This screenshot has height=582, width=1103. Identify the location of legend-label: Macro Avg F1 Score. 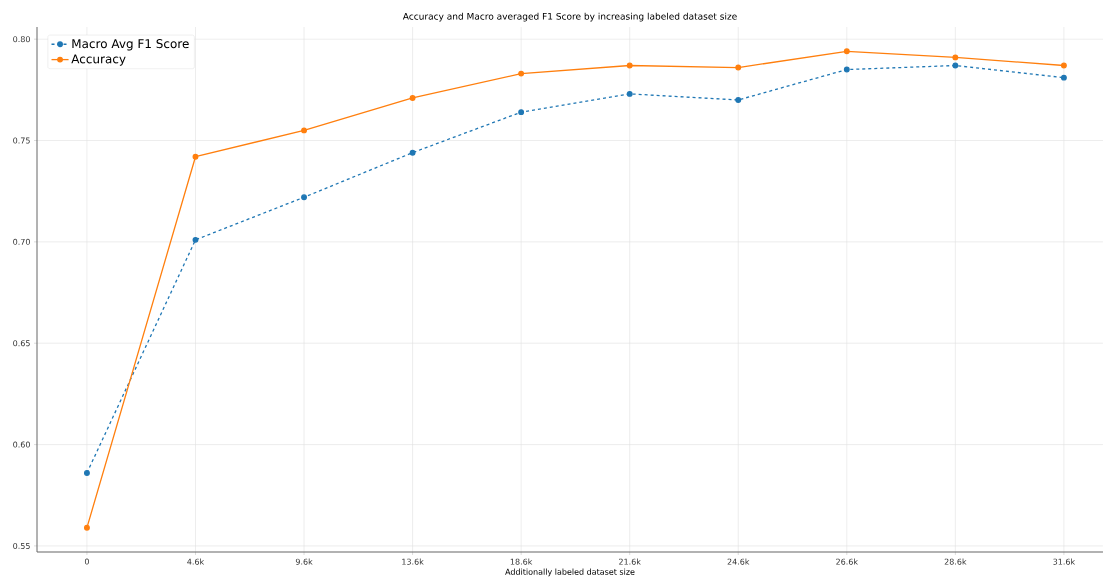
(130, 45).